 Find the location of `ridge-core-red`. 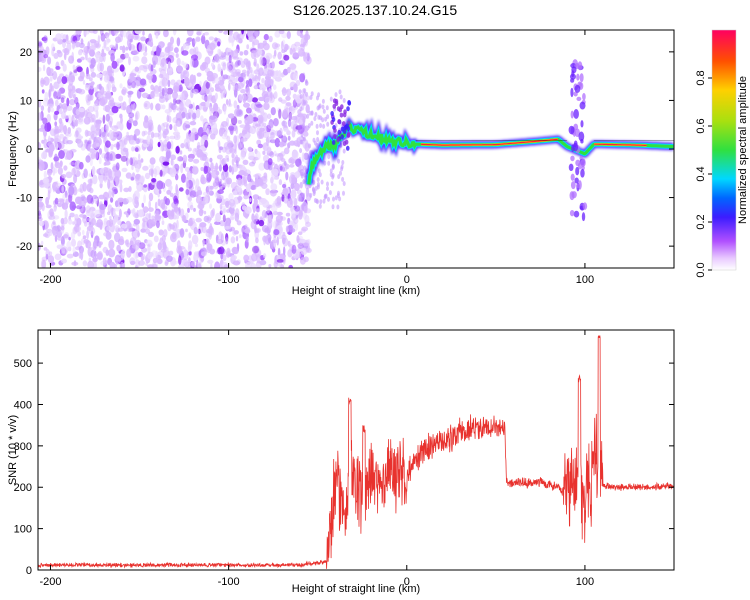

ridge-core-red is located at coordinates (489, 142).